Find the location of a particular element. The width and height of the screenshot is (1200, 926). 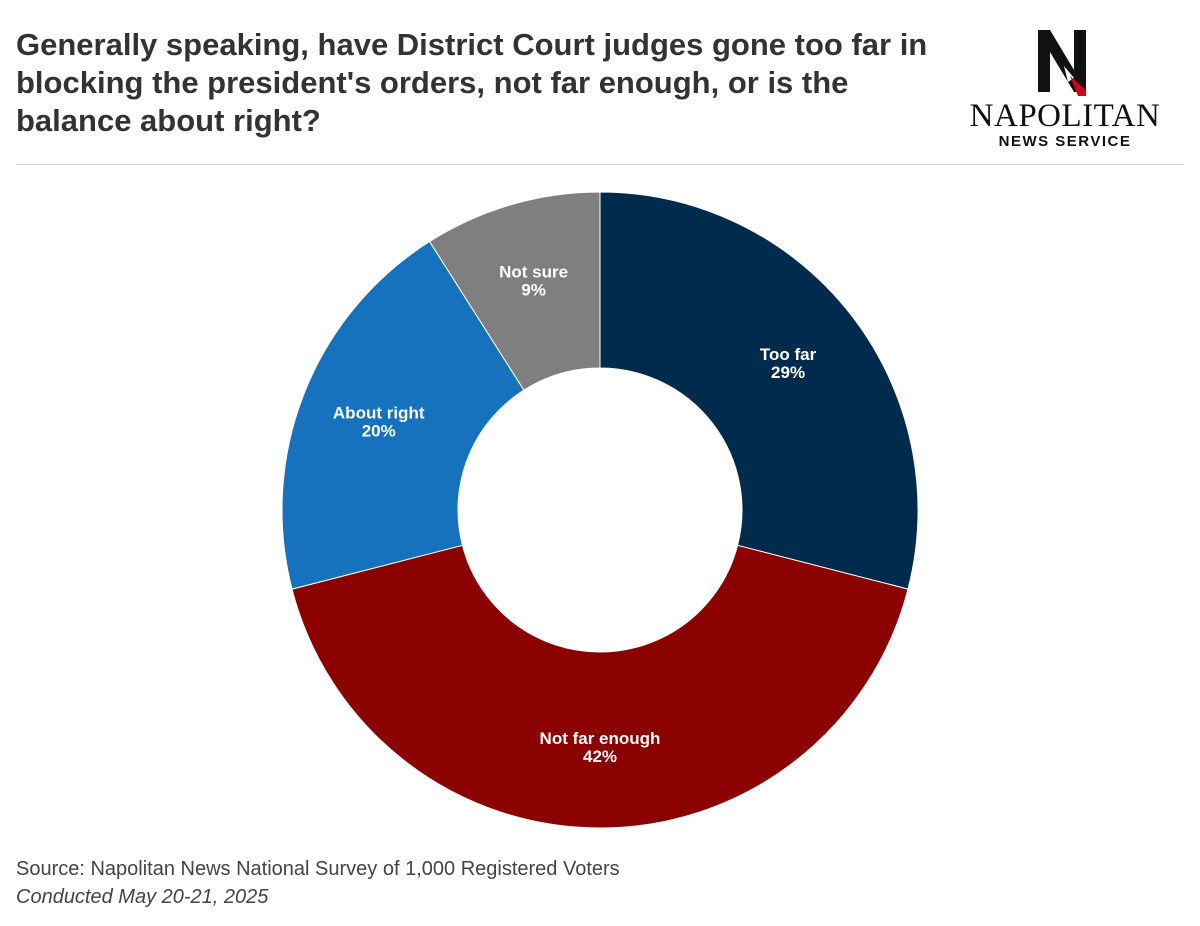

red-accent-icon is located at coordinates (1078, 86).